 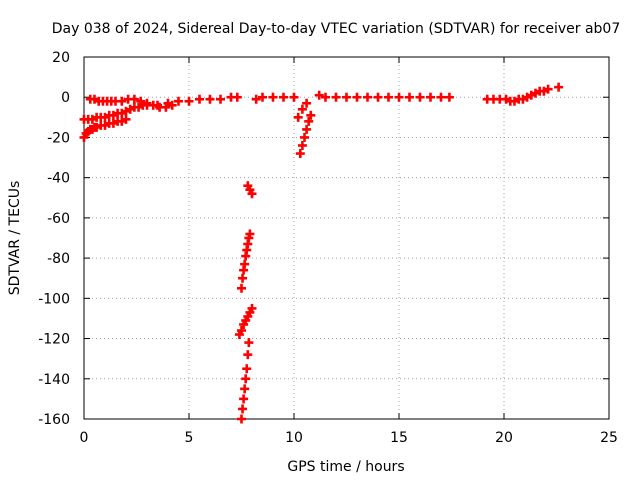 I want to click on x-tick-label: 0, so click(x=84, y=438).